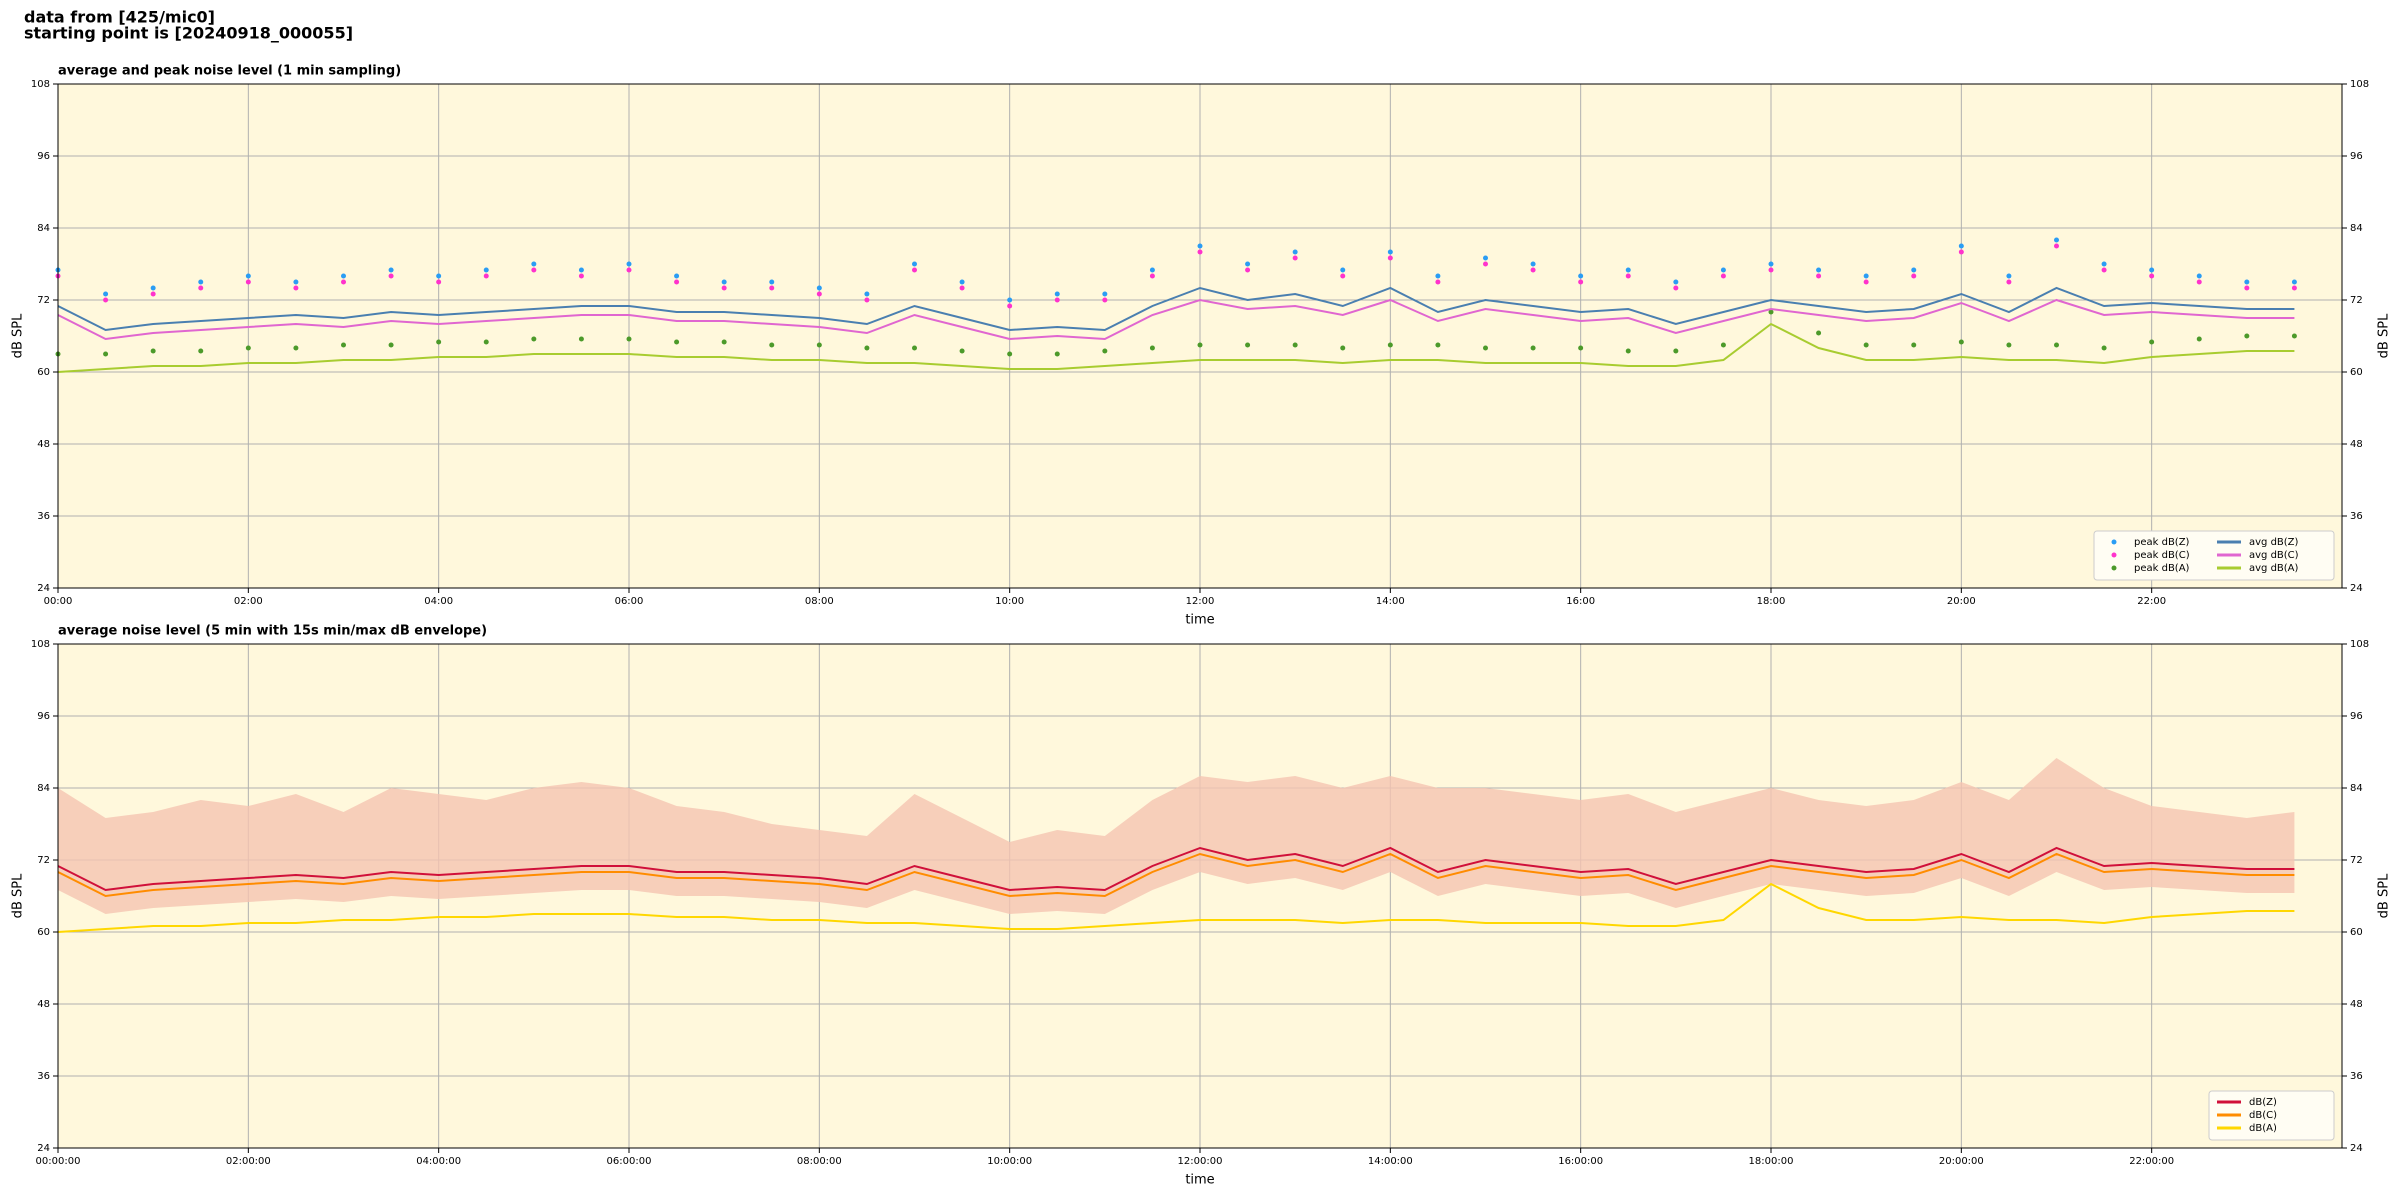 The height and width of the screenshot is (1200, 2400). I want to click on legend-label: dB(C), so click(2263, 1115).